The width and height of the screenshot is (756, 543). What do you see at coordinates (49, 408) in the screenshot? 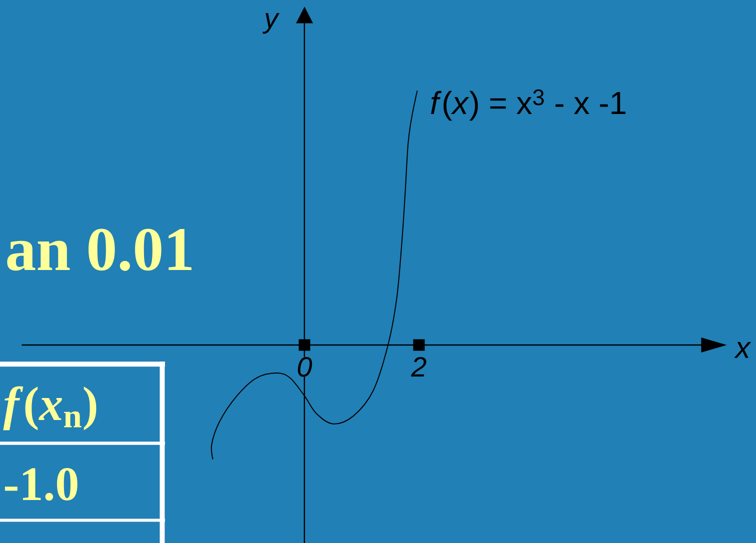
I see `annotation: f(x$_{n}$)` at bounding box center [49, 408].